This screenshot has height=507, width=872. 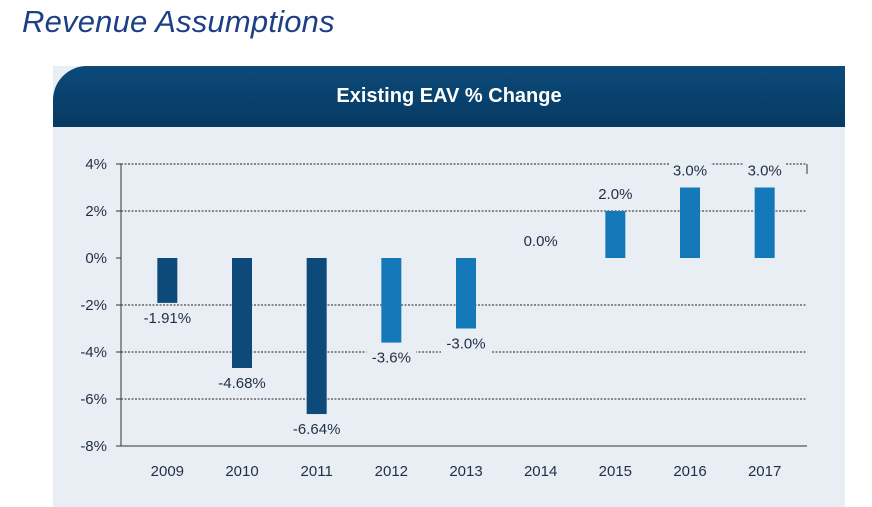 I want to click on data-label: -3.0%, so click(x=465, y=344).